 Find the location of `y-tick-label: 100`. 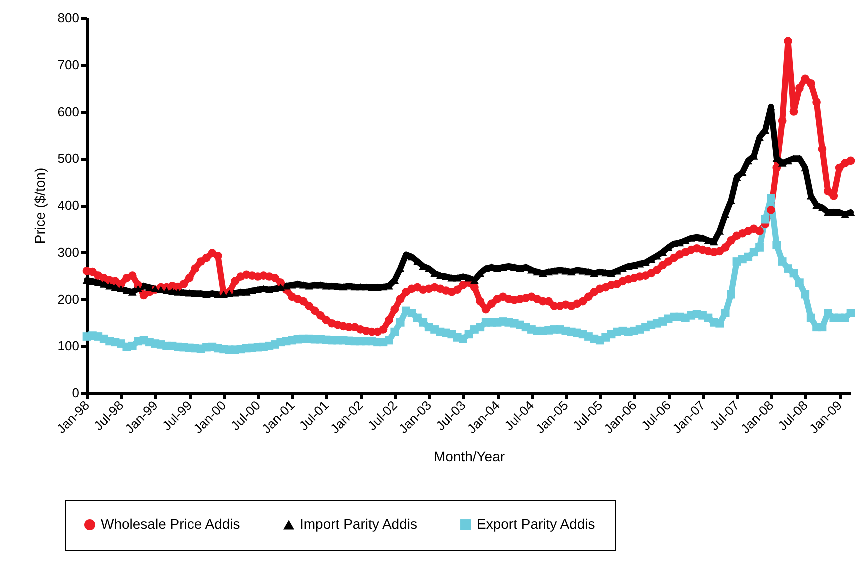

y-tick-label: 100 is located at coordinates (69, 346).